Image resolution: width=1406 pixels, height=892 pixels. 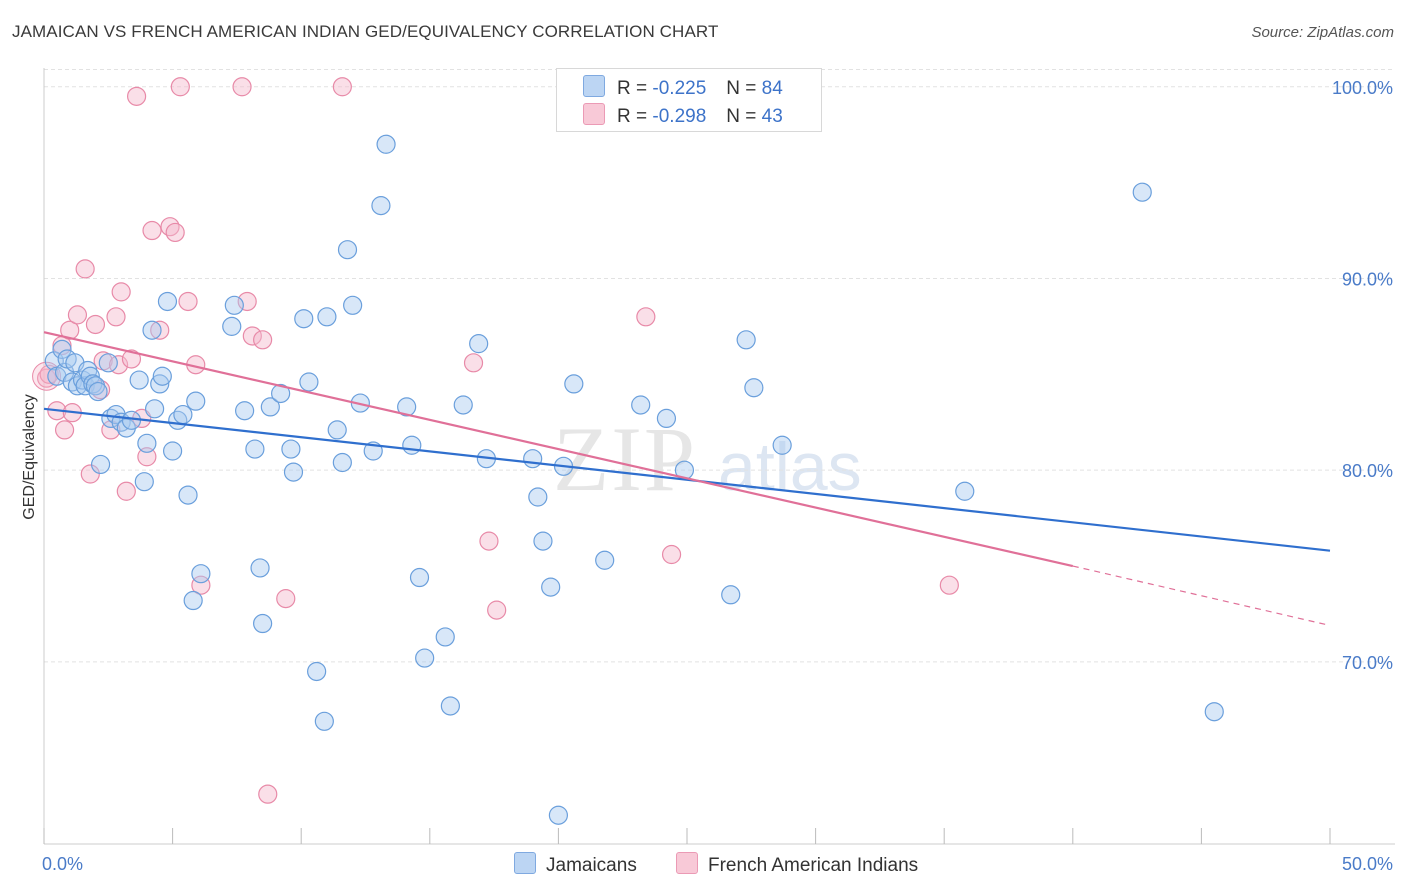 What do you see at coordinates (525, 863) in the screenshot?
I see `bottom-legend-swatch-blue` at bounding box center [525, 863].